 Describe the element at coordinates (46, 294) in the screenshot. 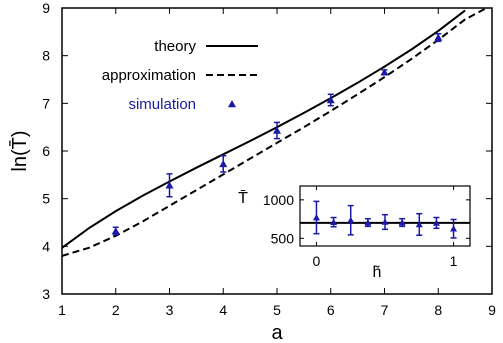

I see `y-tick-label: 3` at that location.